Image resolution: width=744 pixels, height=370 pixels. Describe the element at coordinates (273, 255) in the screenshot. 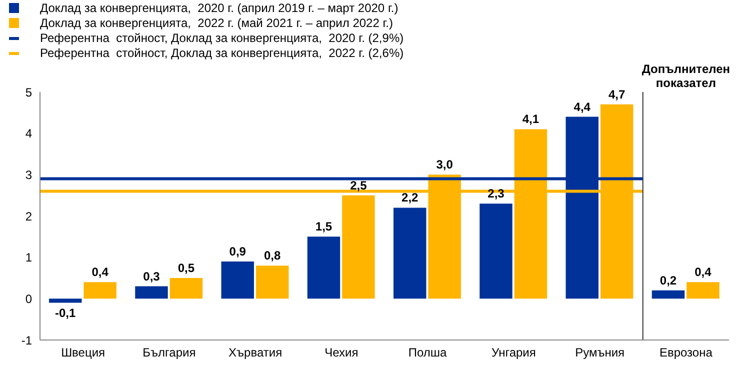

I see `data-label: 0,8` at that location.